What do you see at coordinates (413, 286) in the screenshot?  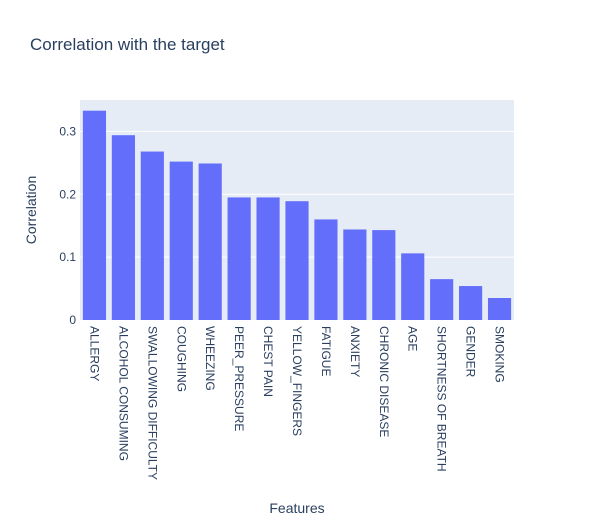 I see `bar-age` at bounding box center [413, 286].